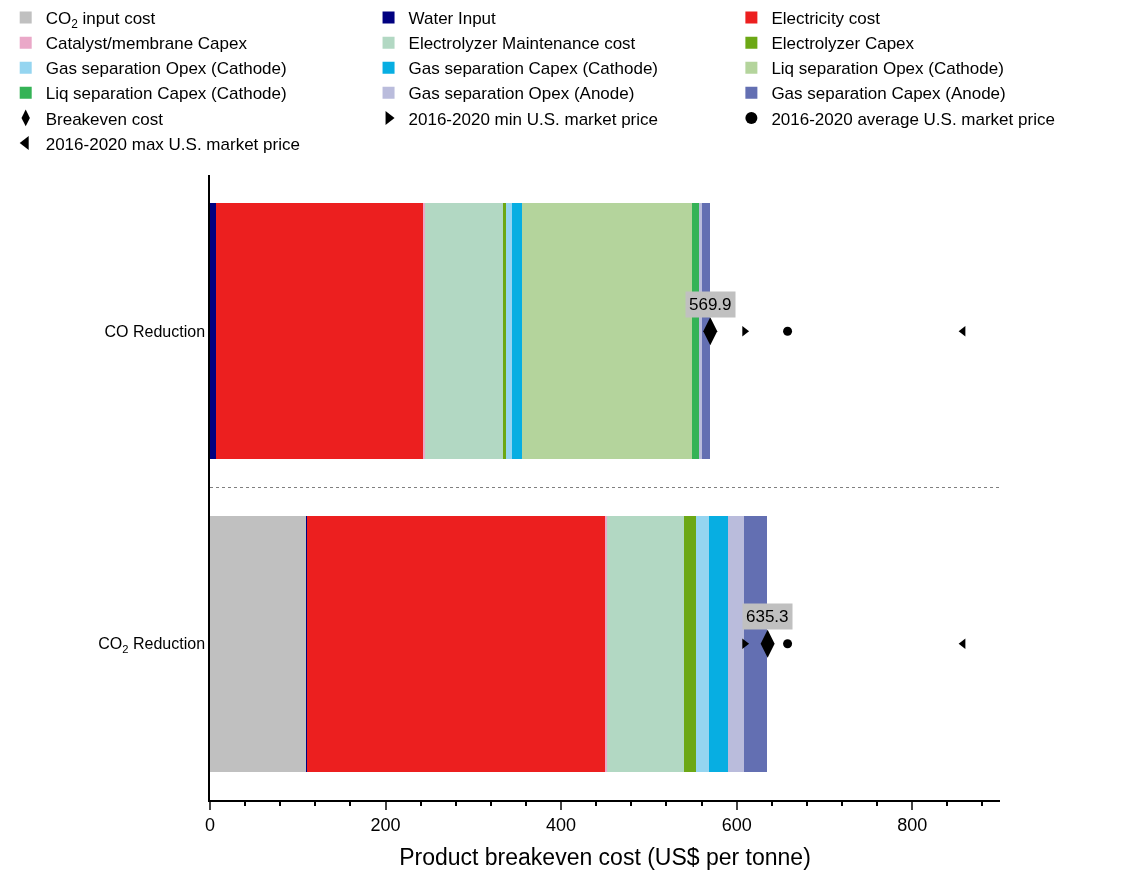  I want to click on data-label: 635.3, so click(767, 616).